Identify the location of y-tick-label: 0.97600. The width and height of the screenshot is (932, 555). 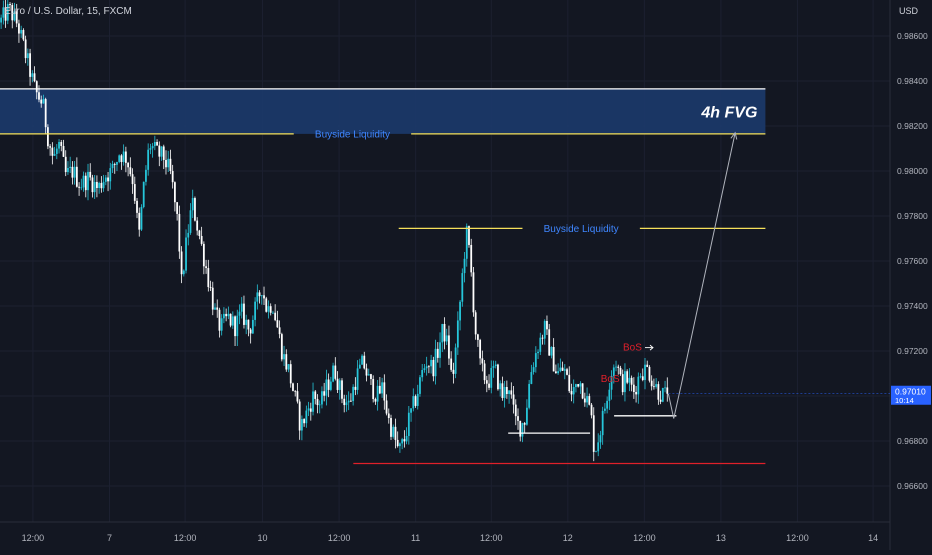
(912, 261).